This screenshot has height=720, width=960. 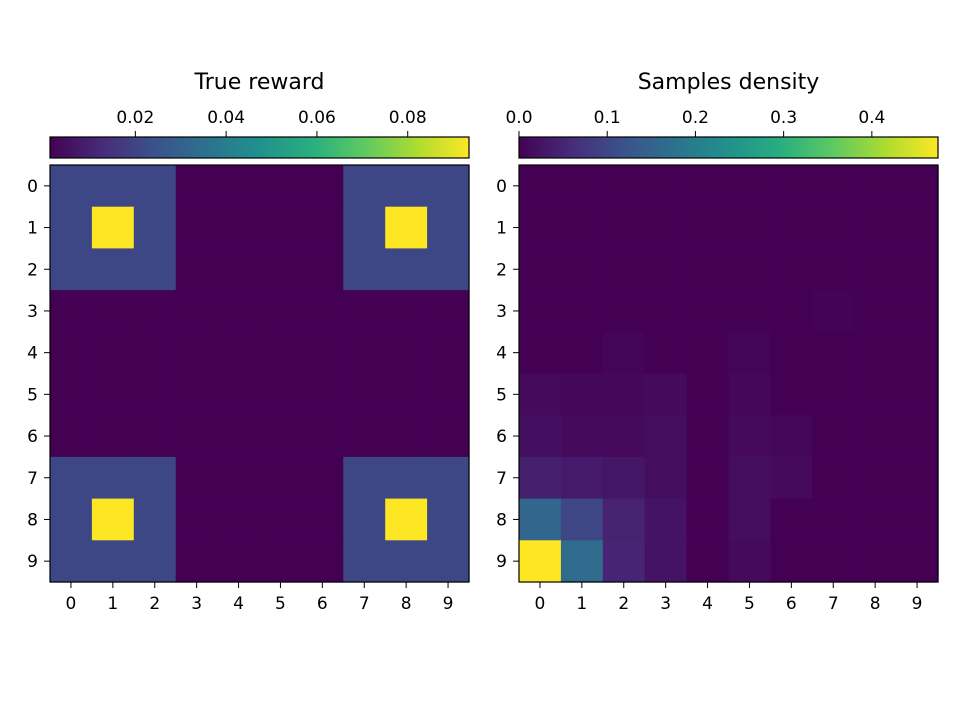 I want to click on y-tick-label: 1, so click(x=501, y=229).